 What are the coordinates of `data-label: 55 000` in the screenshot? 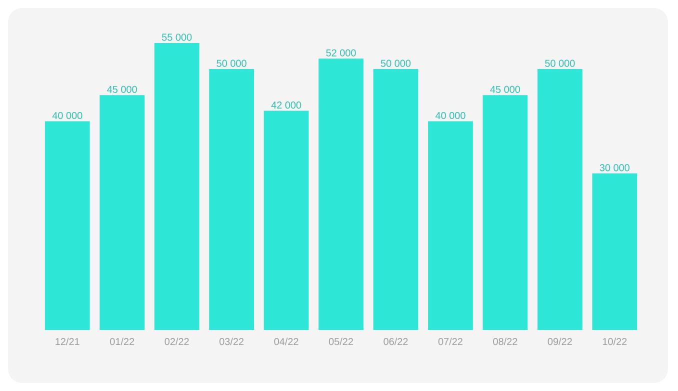 It's located at (177, 37).